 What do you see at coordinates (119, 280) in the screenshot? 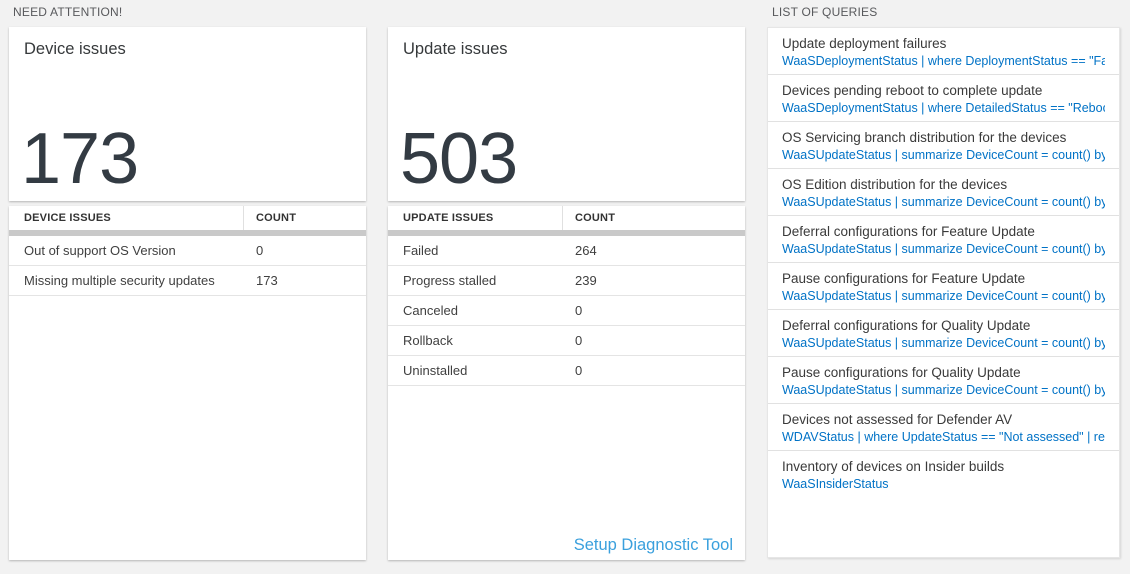
I see `row-label: Missing multiple security updates` at bounding box center [119, 280].